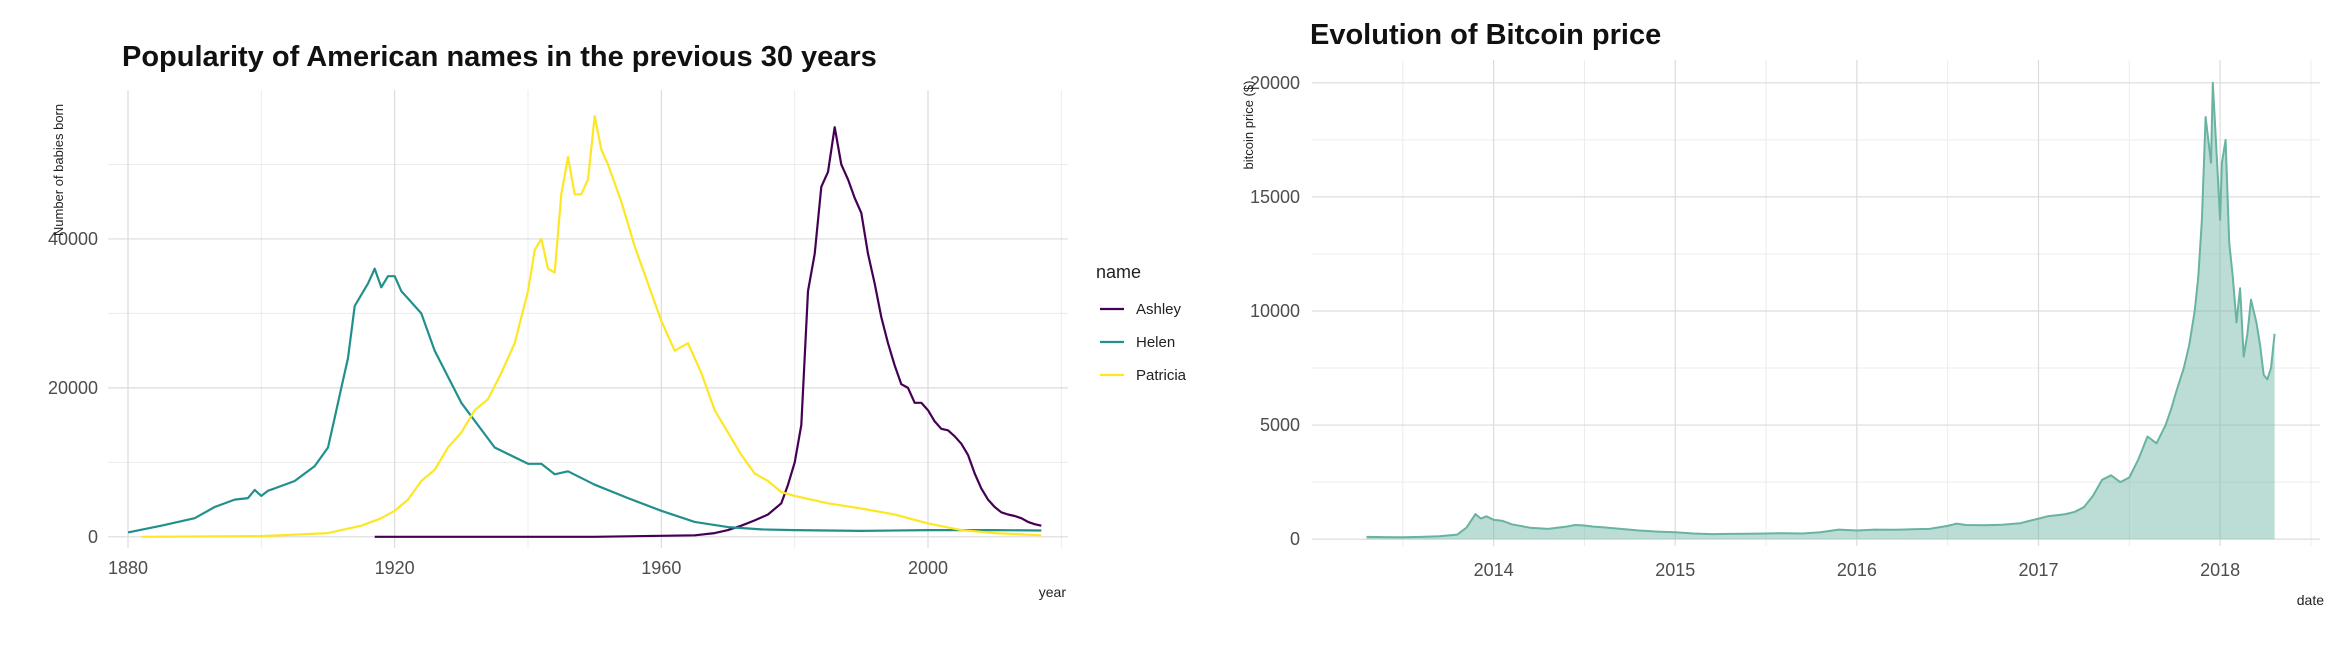 The image size is (2342, 646). I want to click on names-y-tick-label: 40000, so click(73, 239).